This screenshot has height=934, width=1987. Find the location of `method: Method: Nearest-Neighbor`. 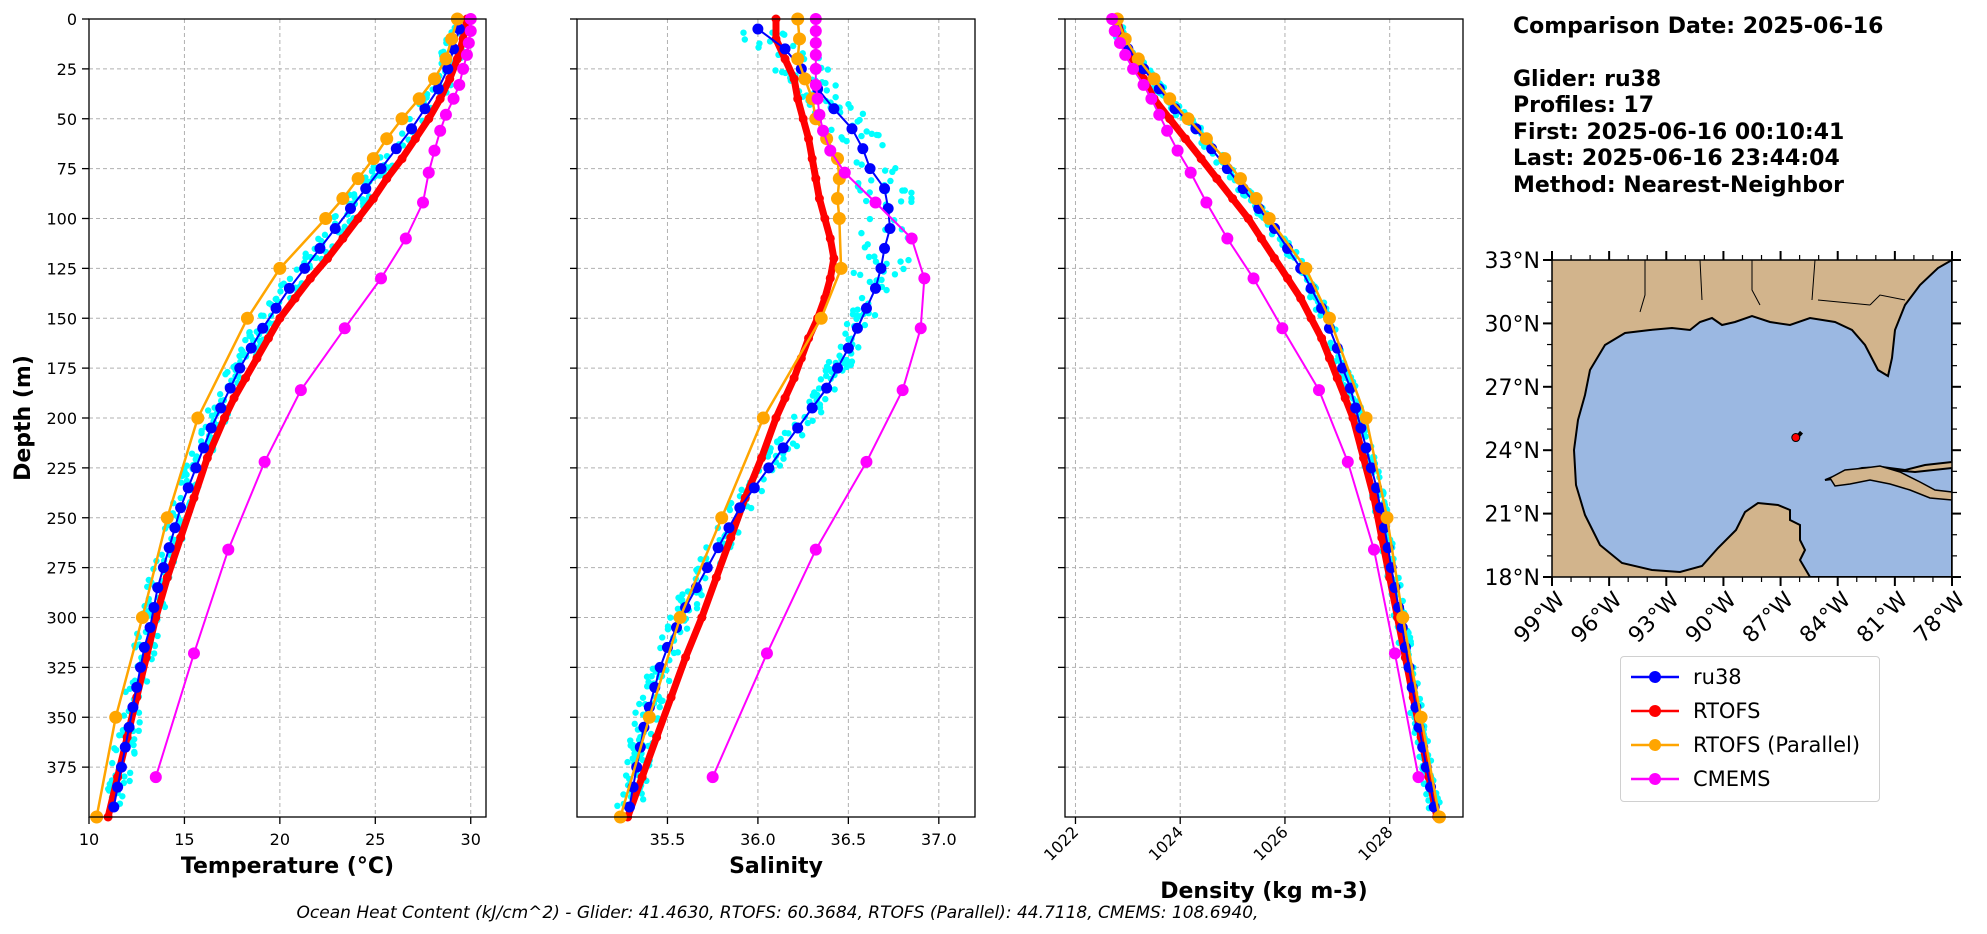

method: Method: Nearest-Neighbor is located at coordinates (1678, 185).